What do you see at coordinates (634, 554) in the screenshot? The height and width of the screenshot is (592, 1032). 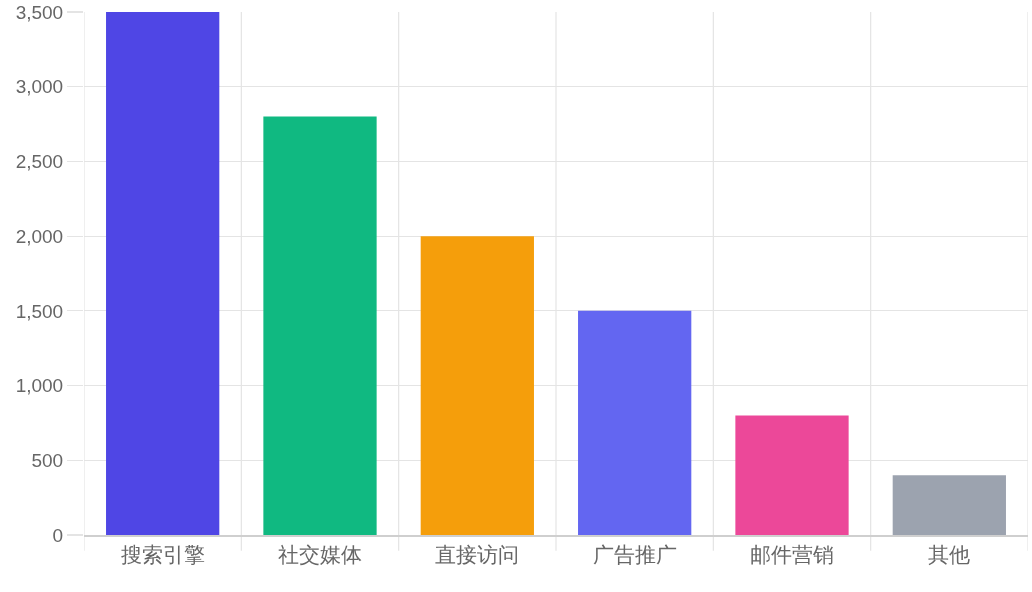 I see `x-tick-label: 广告推广` at bounding box center [634, 554].